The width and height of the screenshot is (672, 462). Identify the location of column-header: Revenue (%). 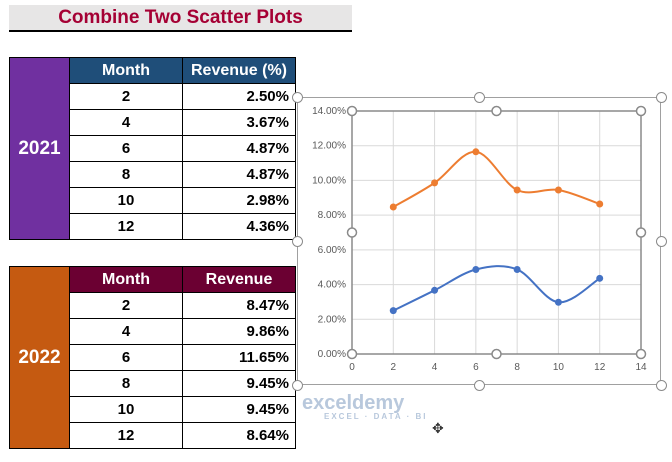
(239, 70).